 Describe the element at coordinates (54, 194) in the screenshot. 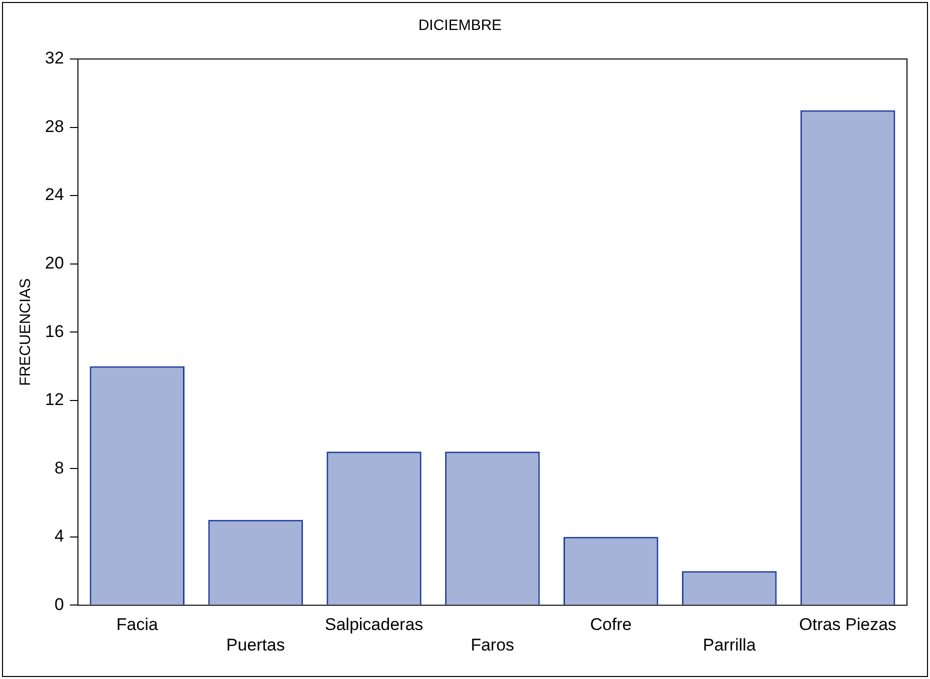

I see `y-tick-label: 24` at that location.